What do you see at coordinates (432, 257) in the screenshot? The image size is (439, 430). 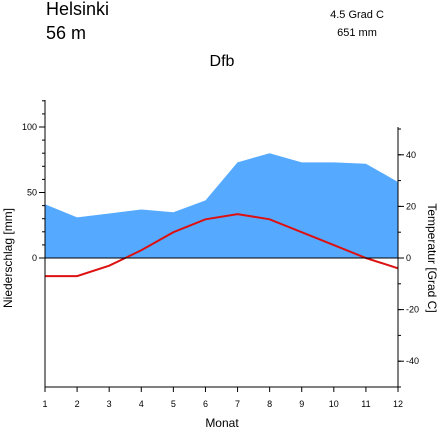 I see `right-axis-title: Temperatur [Grad C]` at bounding box center [432, 257].